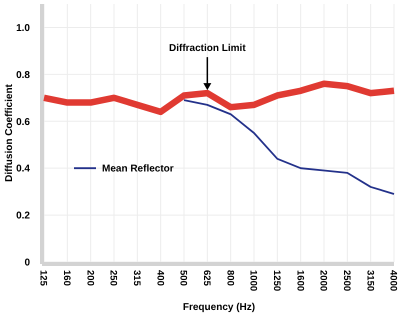 The height and width of the screenshot is (318, 400). Describe the element at coordinates (9, 132) in the screenshot. I see `y-axis-title: Diffusion Coefficient` at that location.